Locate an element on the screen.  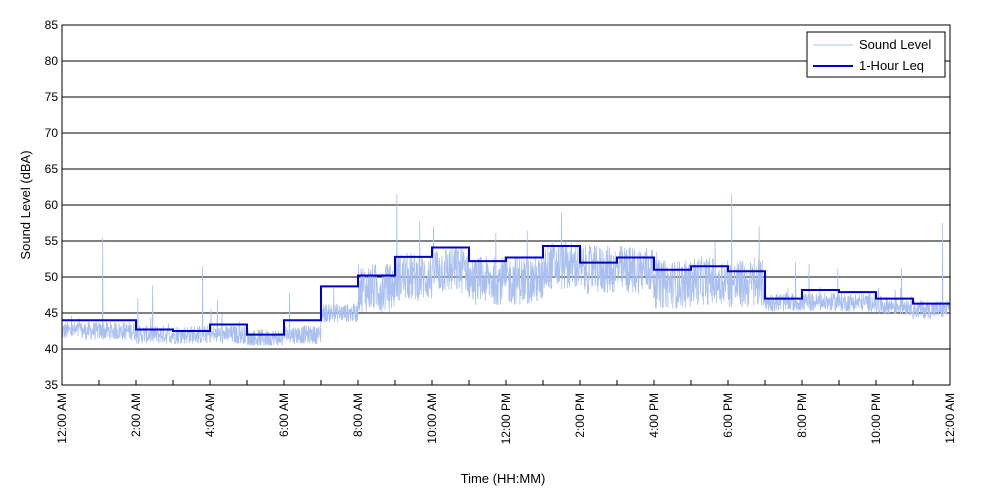
x-tick-label: 2:00 AM is located at coordinates (136, 415).